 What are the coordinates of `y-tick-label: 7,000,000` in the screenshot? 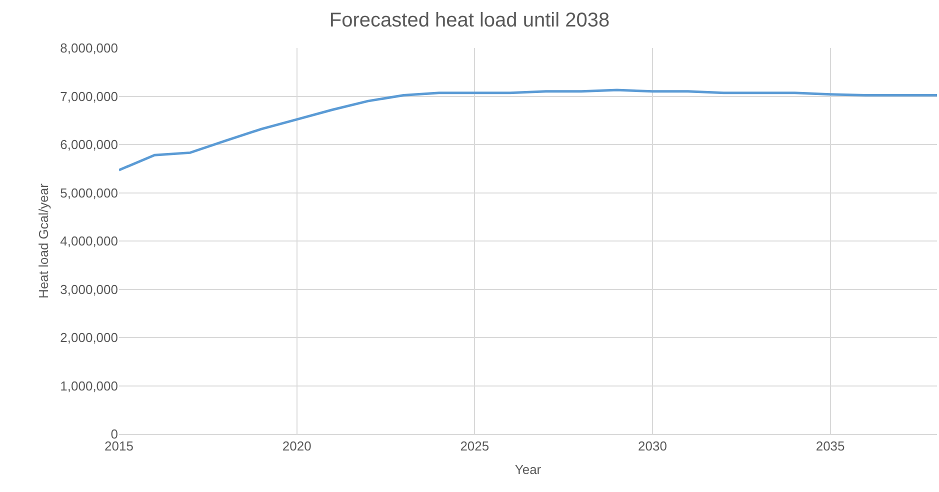 It's located at (89, 96).